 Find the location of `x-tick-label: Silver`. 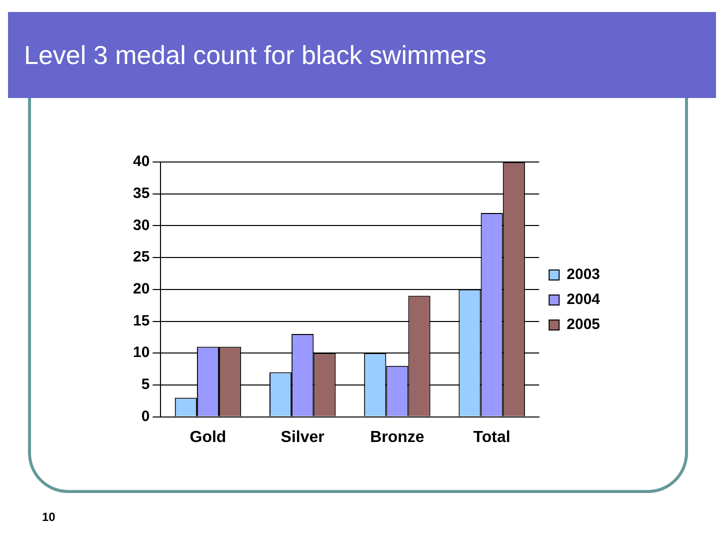

x-tick-label: Silver is located at coordinates (302, 437).